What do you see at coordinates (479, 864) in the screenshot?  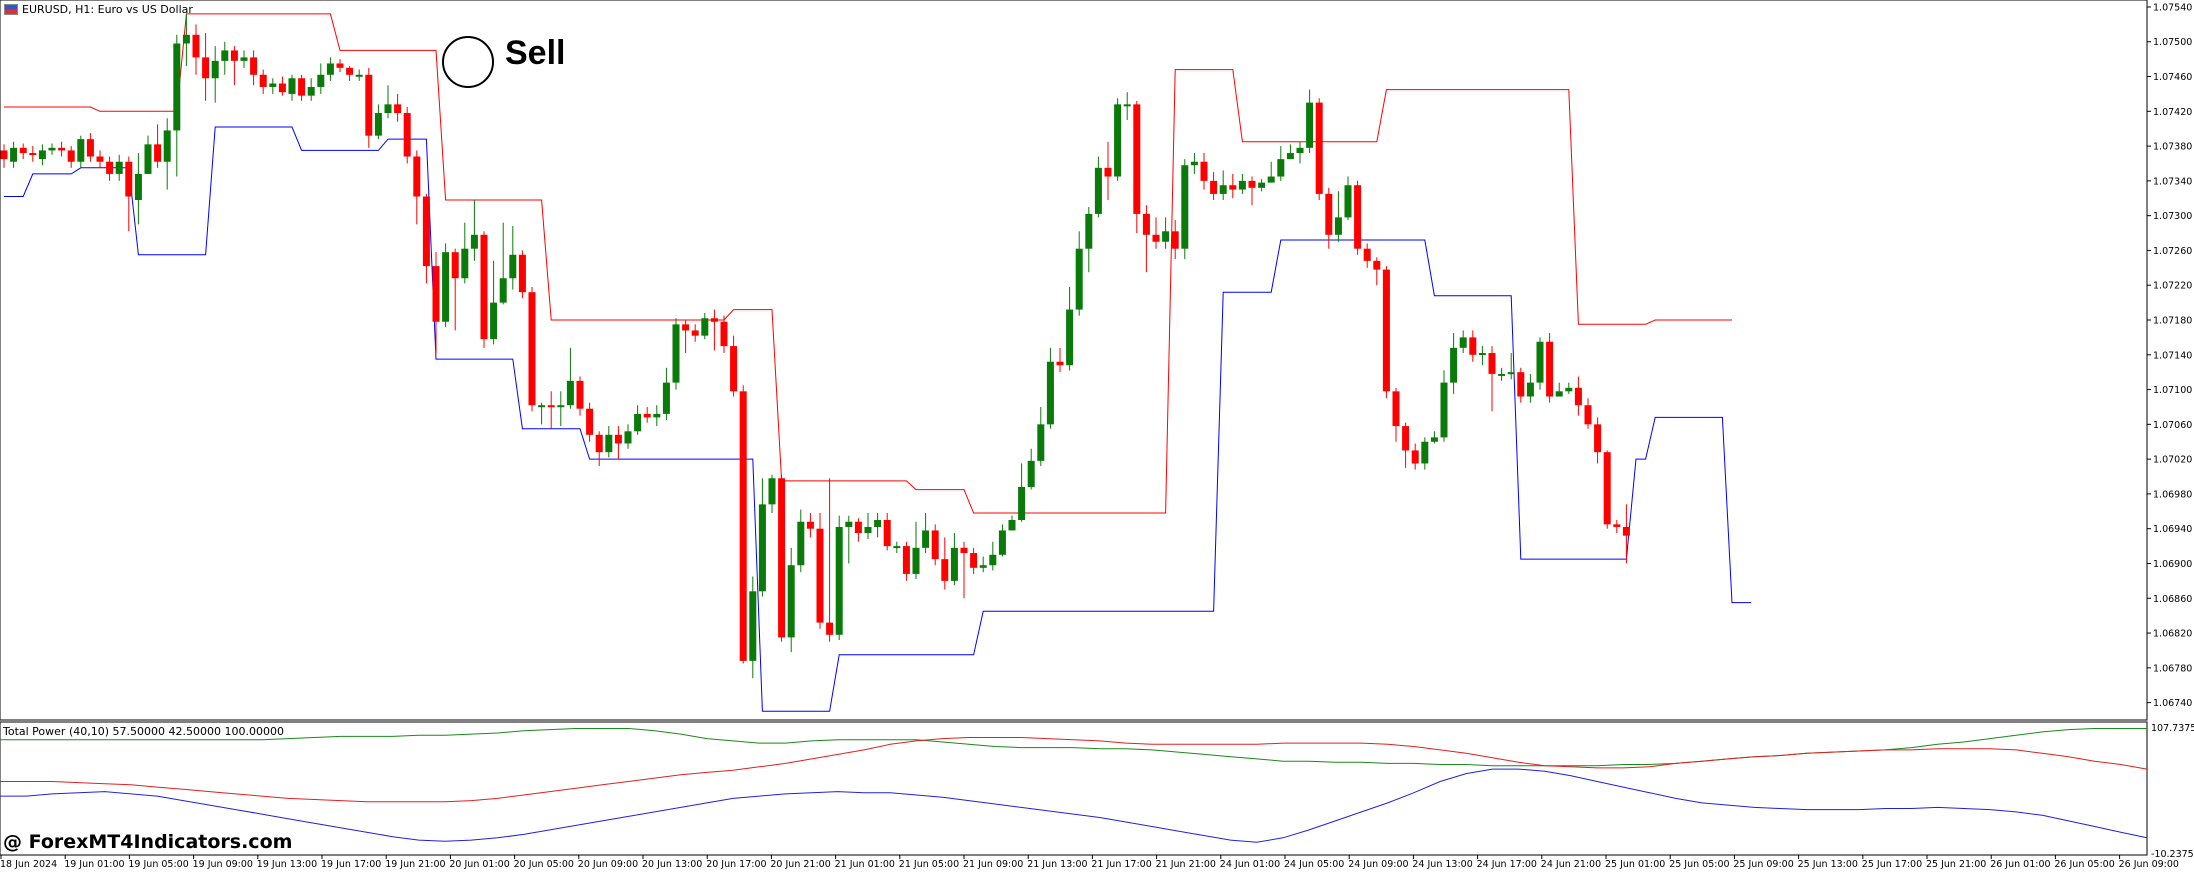 I see `time-tick-label: 20 Jun 01:00` at bounding box center [479, 864].